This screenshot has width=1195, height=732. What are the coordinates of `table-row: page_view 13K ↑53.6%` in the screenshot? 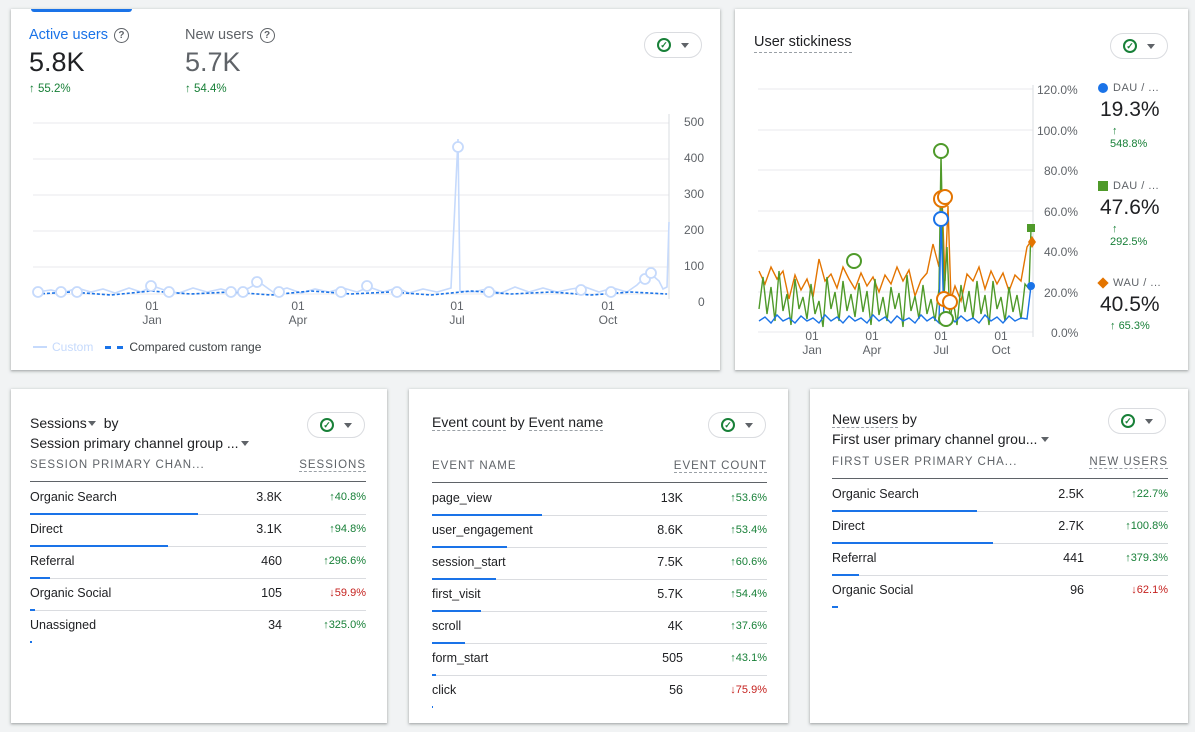 It's located at (599, 499).